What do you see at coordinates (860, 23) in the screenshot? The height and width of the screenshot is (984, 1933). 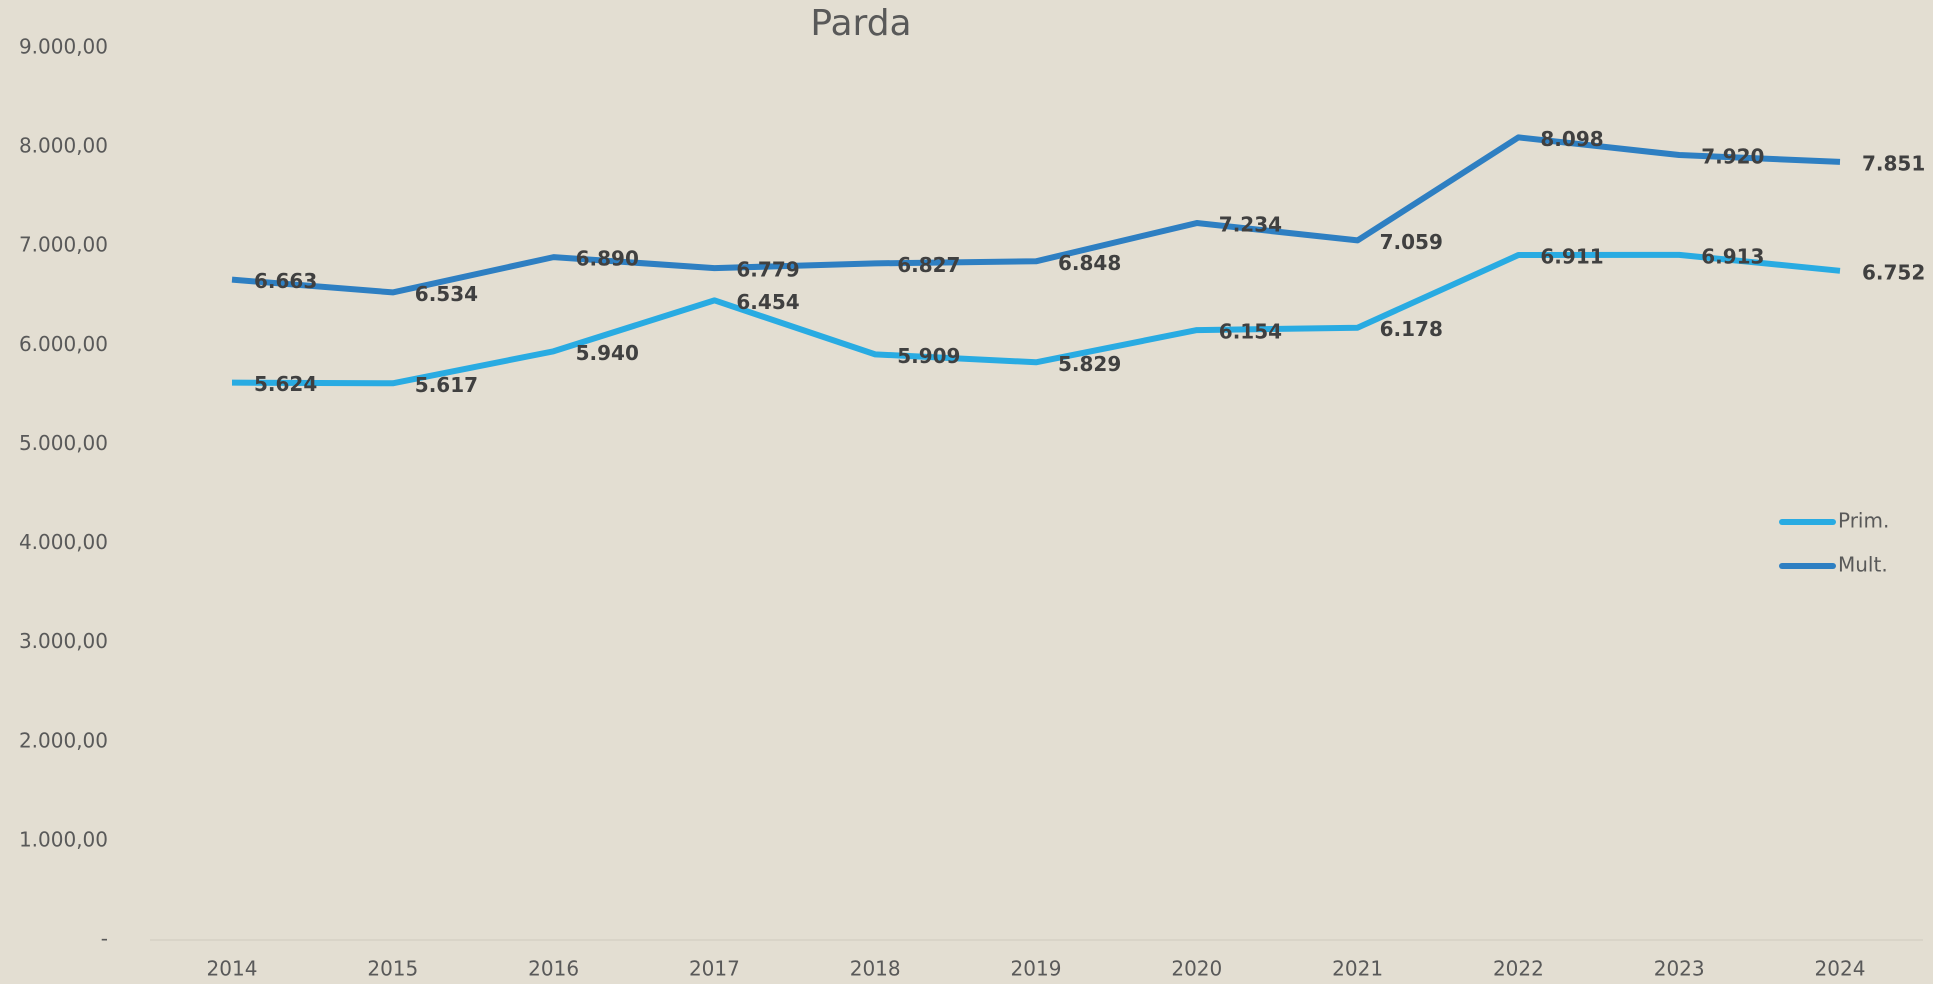 I see `chart-title: Parda` at bounding box center [860, 23].